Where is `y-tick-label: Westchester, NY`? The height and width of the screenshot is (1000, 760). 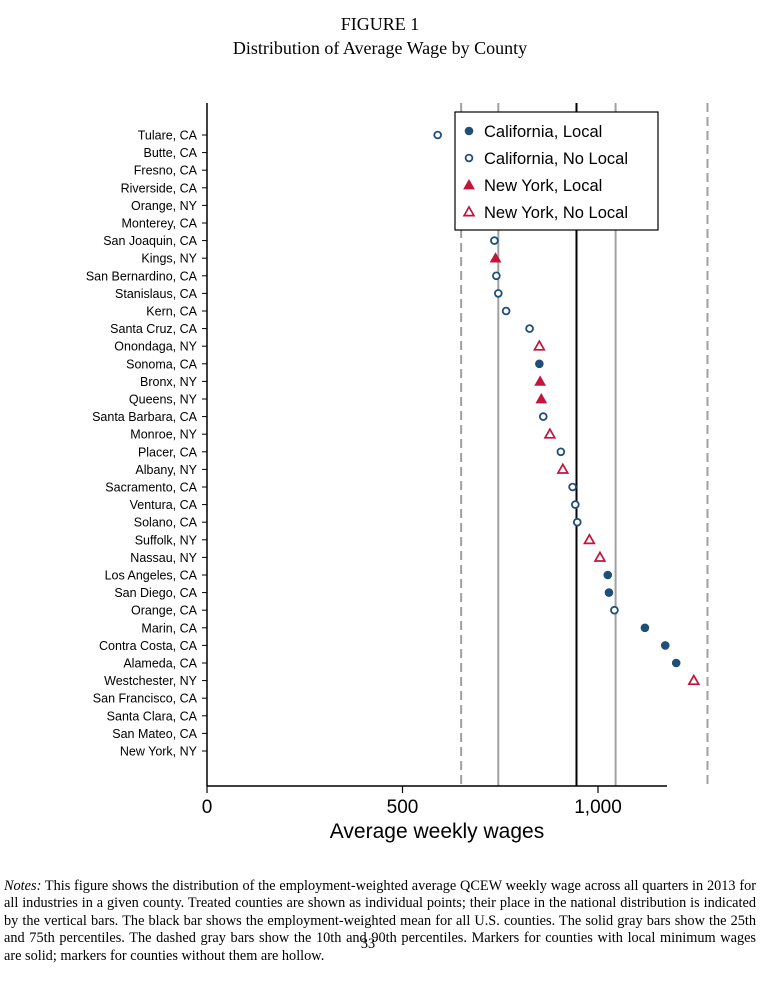 y-tick-label: Westchester, NY is located at coordinates (151, 681).